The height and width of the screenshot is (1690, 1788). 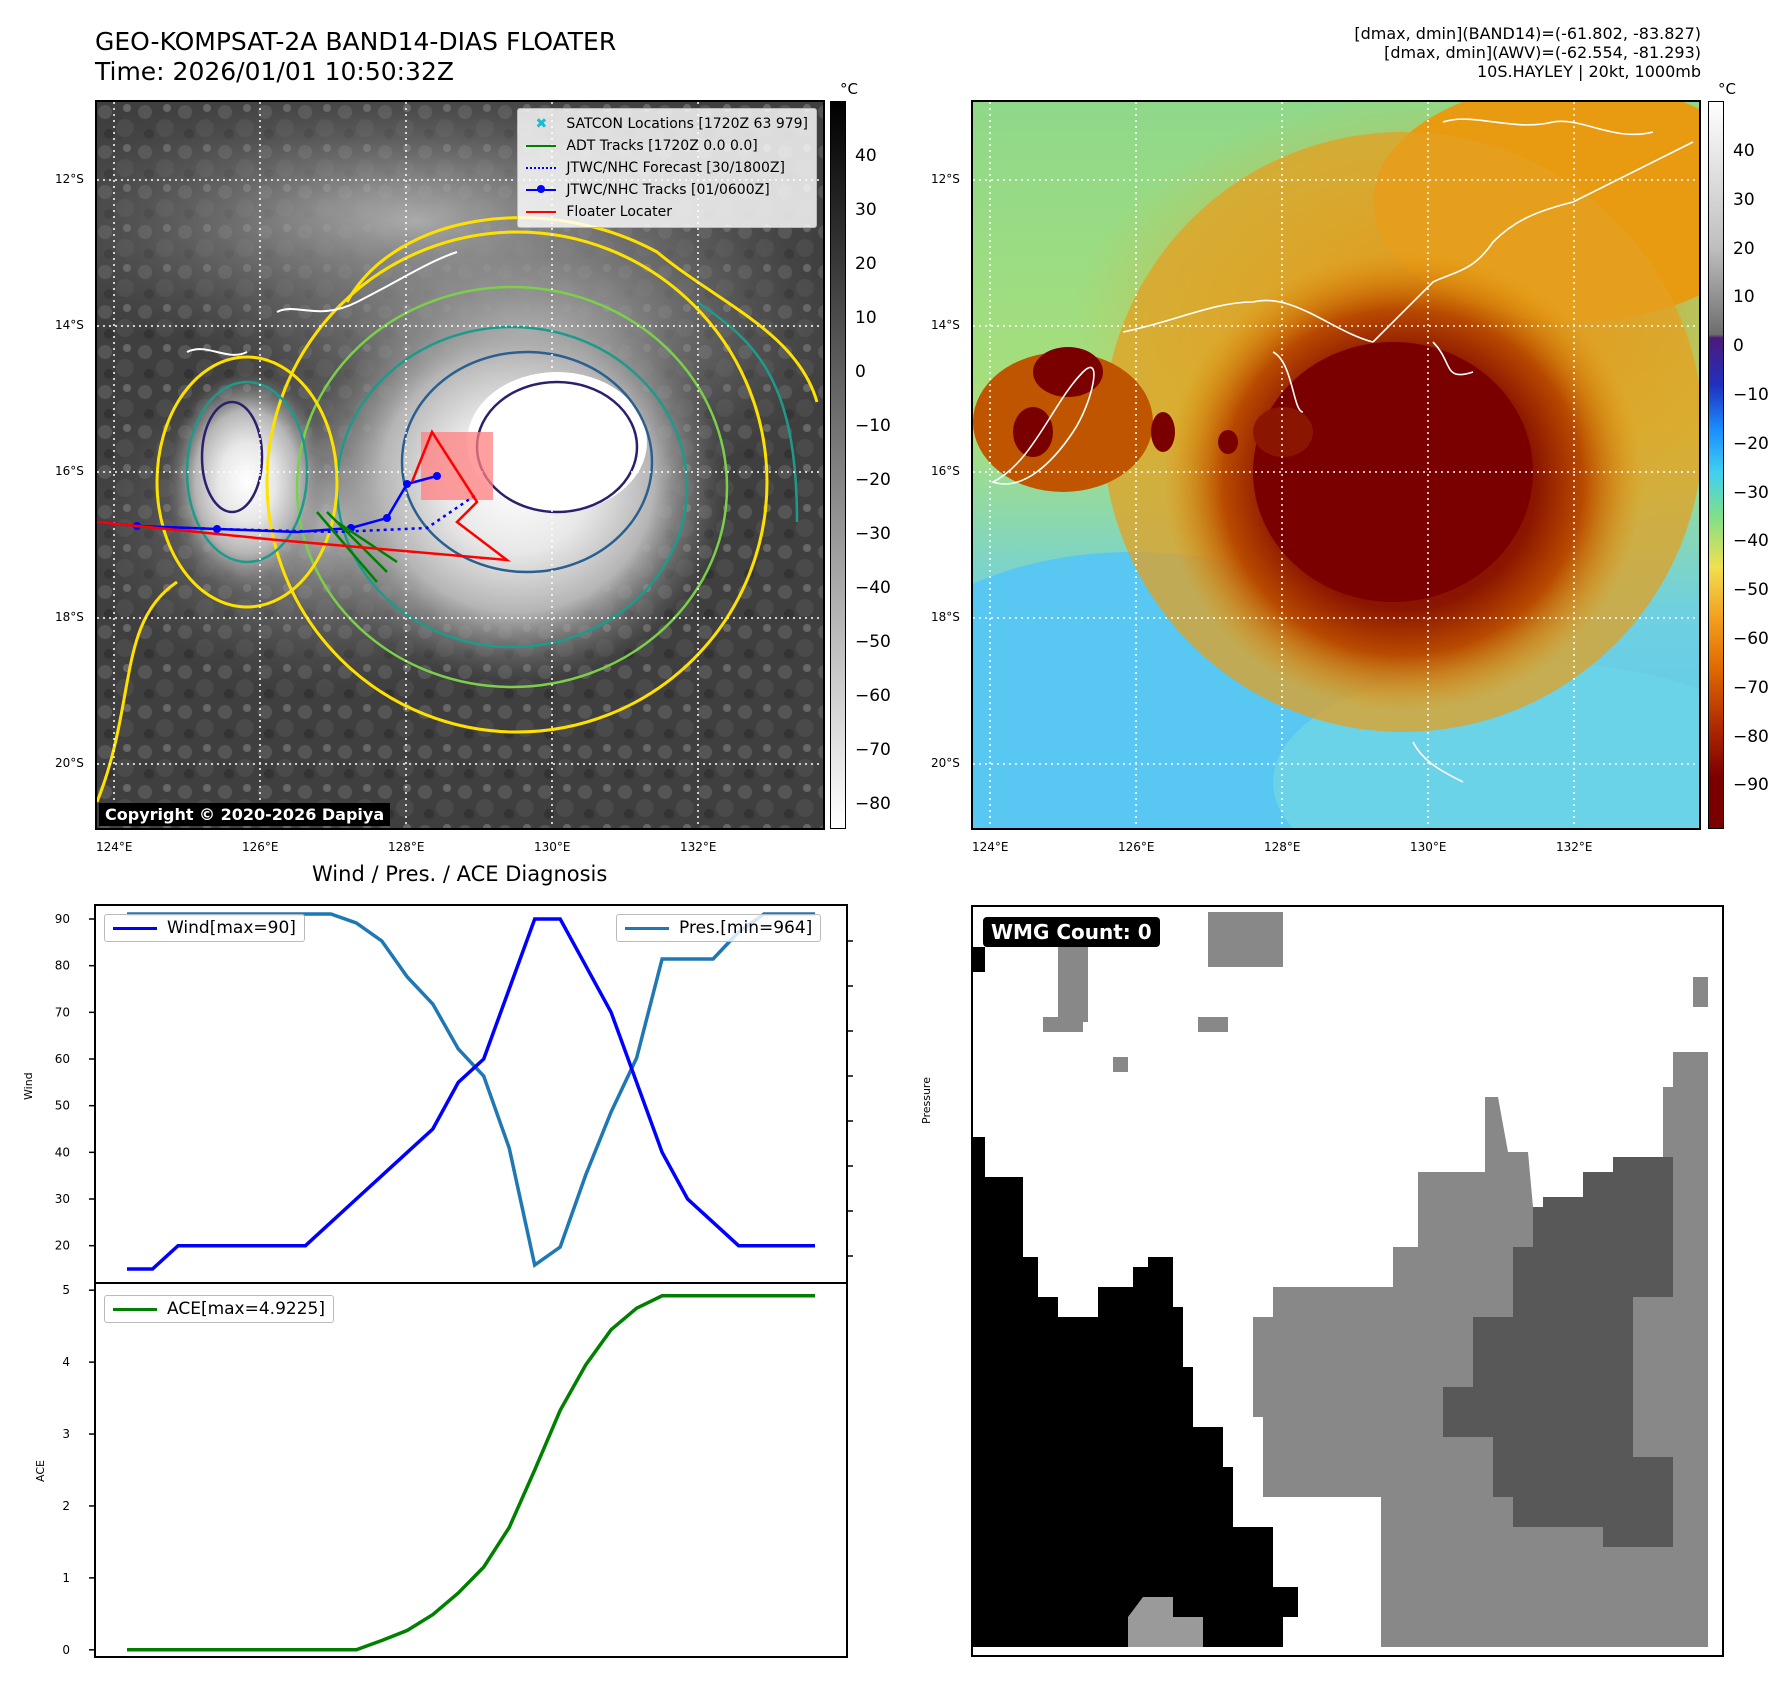 I want to click on ace-tick-label: 4, so click(x=66, y=1362).